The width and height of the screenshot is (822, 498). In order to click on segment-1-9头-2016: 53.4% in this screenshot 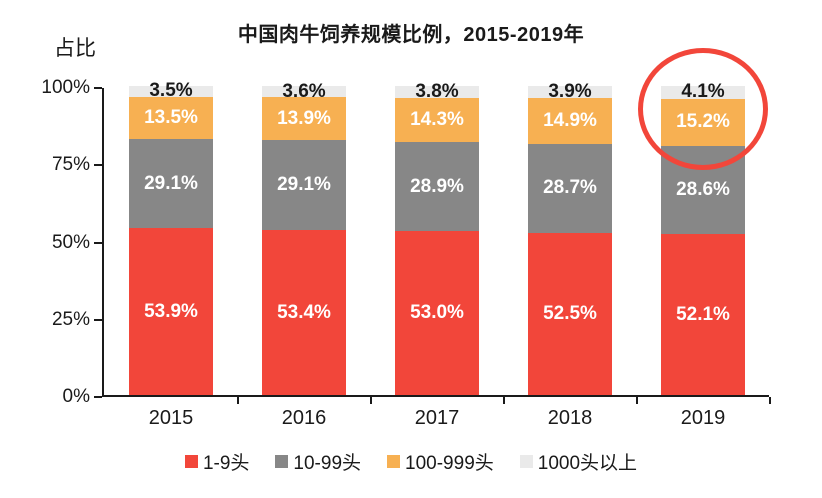, I will do `click(304, 312)`.